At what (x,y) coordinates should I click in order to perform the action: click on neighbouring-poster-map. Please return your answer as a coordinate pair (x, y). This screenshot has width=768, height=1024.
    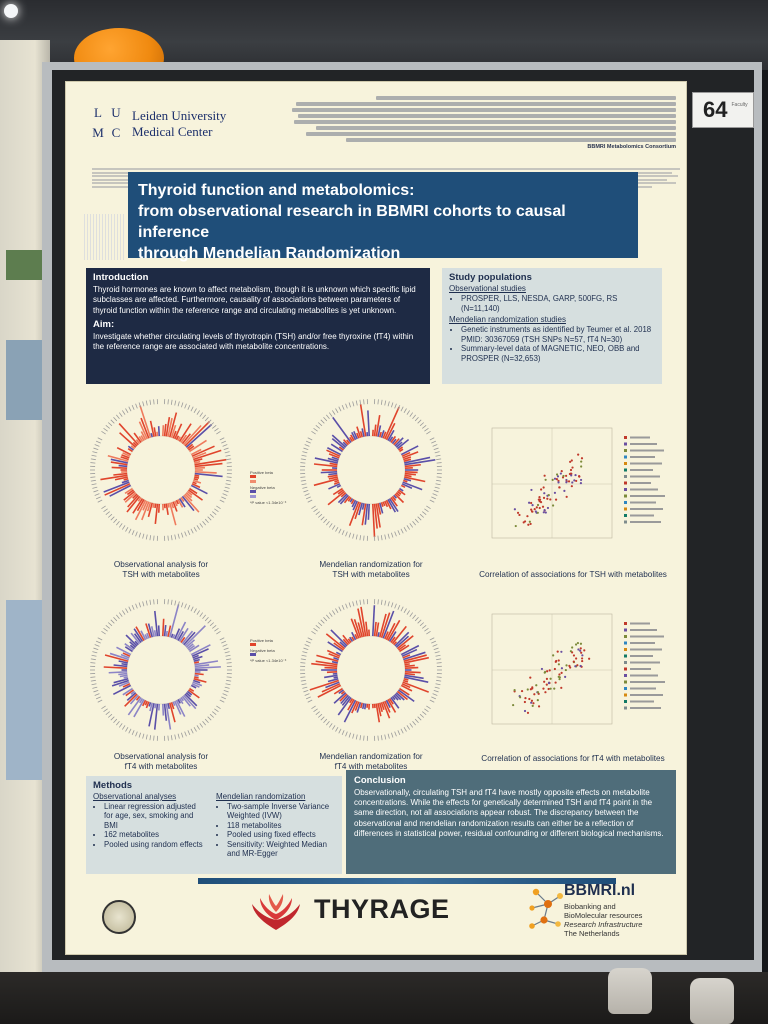
    Looking at the image, I should click on (24, 690).